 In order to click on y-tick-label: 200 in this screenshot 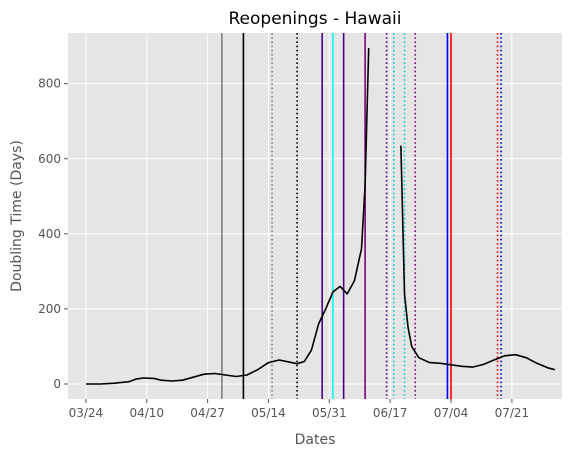, I will do `click(49, 309)`.